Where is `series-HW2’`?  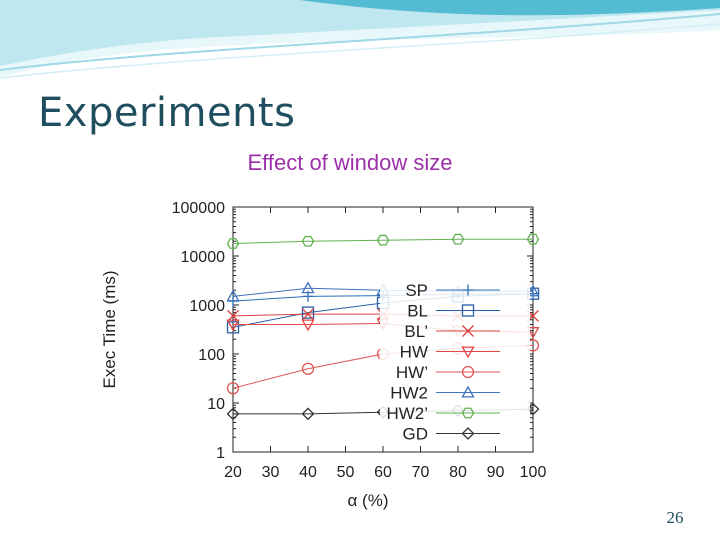 series-HW2’ is located at coordinates (383, 241).